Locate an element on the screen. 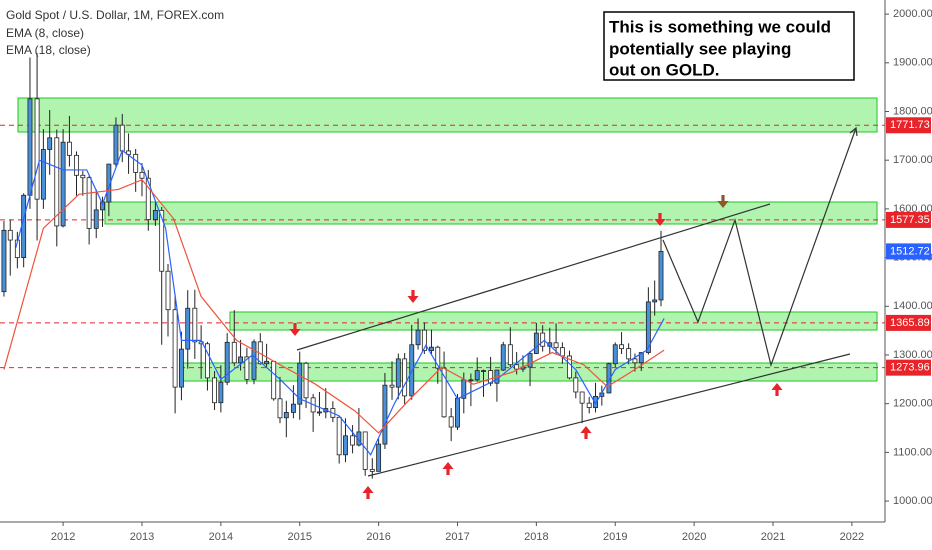 The width and height of the screenshot is (932, 550). y-tick-label: 1200.00 is located at coordinates (912, 404).